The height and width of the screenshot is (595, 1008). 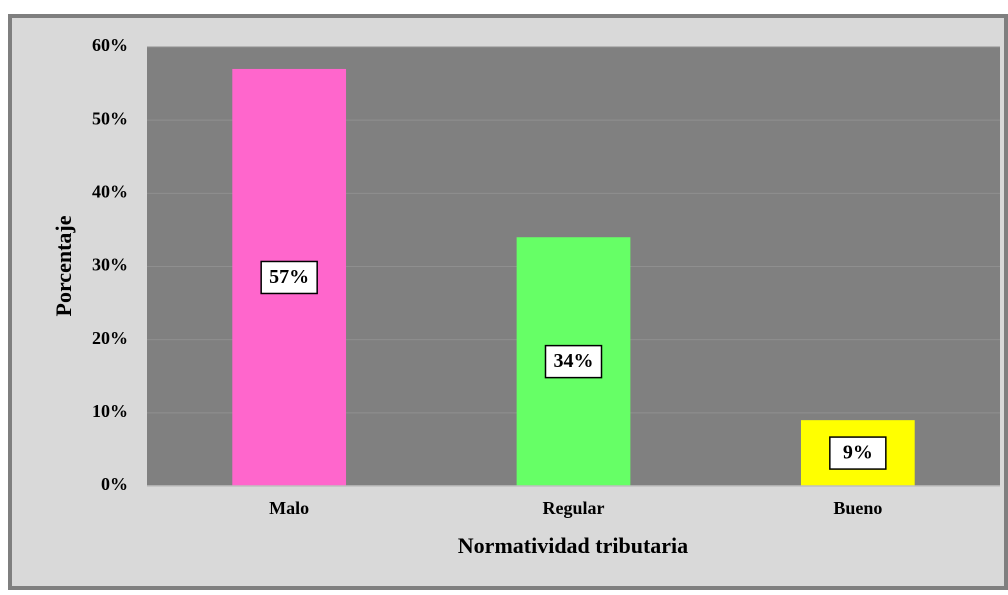 I want to click on y-tick-label: 60%, so click(x=110, y=45).